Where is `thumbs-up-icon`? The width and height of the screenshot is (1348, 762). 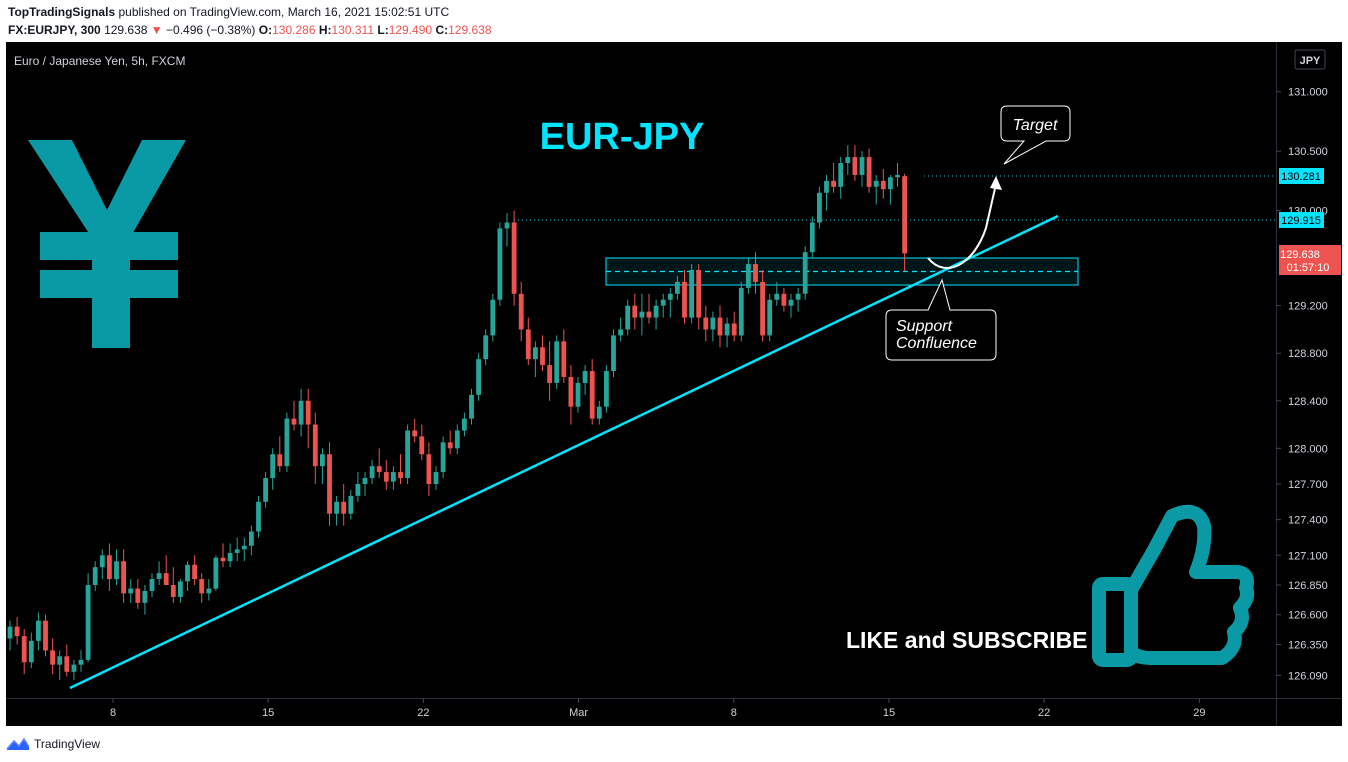
thumbs-up-icon is located at coordinates (1173, 585).